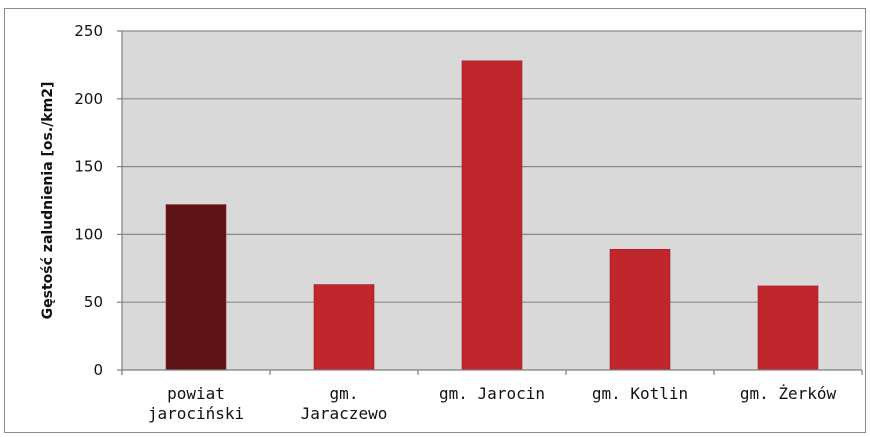  I want to click on y-tick-label: 0, so click(98, 370).